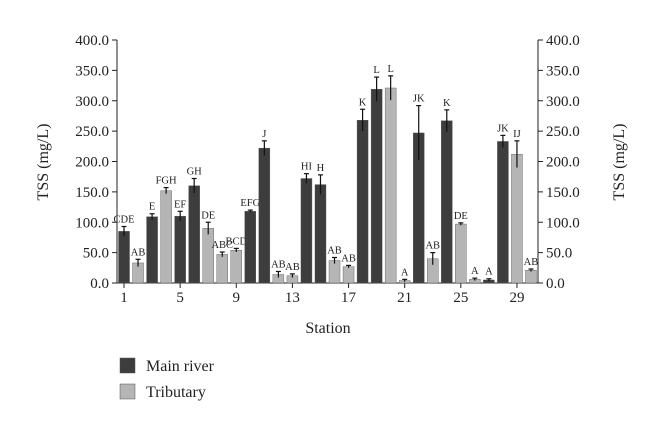  I want to click on significance-label: CDE, so click(124, 220).